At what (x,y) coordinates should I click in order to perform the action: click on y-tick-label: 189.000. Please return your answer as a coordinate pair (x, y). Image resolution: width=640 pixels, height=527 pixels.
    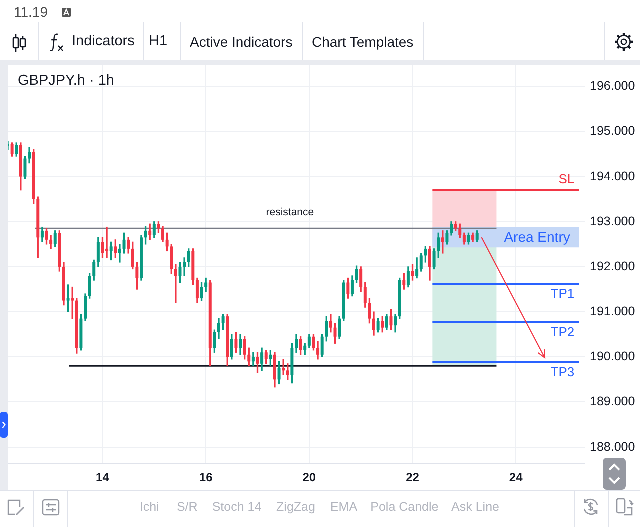
    Looking at the image, I should click on (613, 401).